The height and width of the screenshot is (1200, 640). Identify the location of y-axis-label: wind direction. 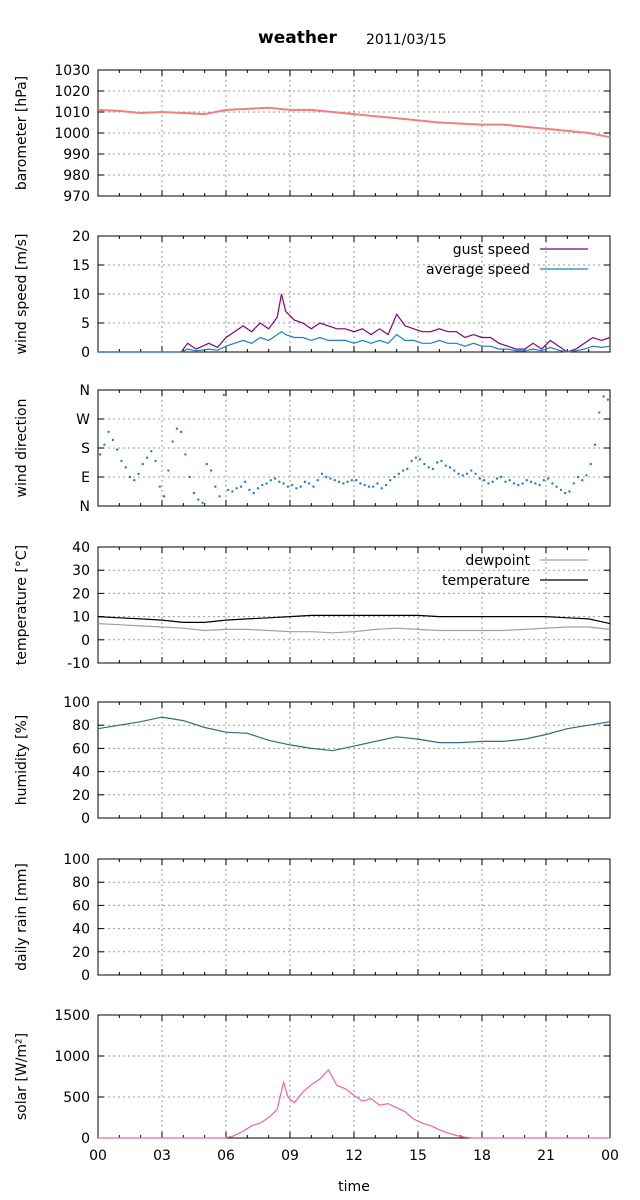
(22, 448).